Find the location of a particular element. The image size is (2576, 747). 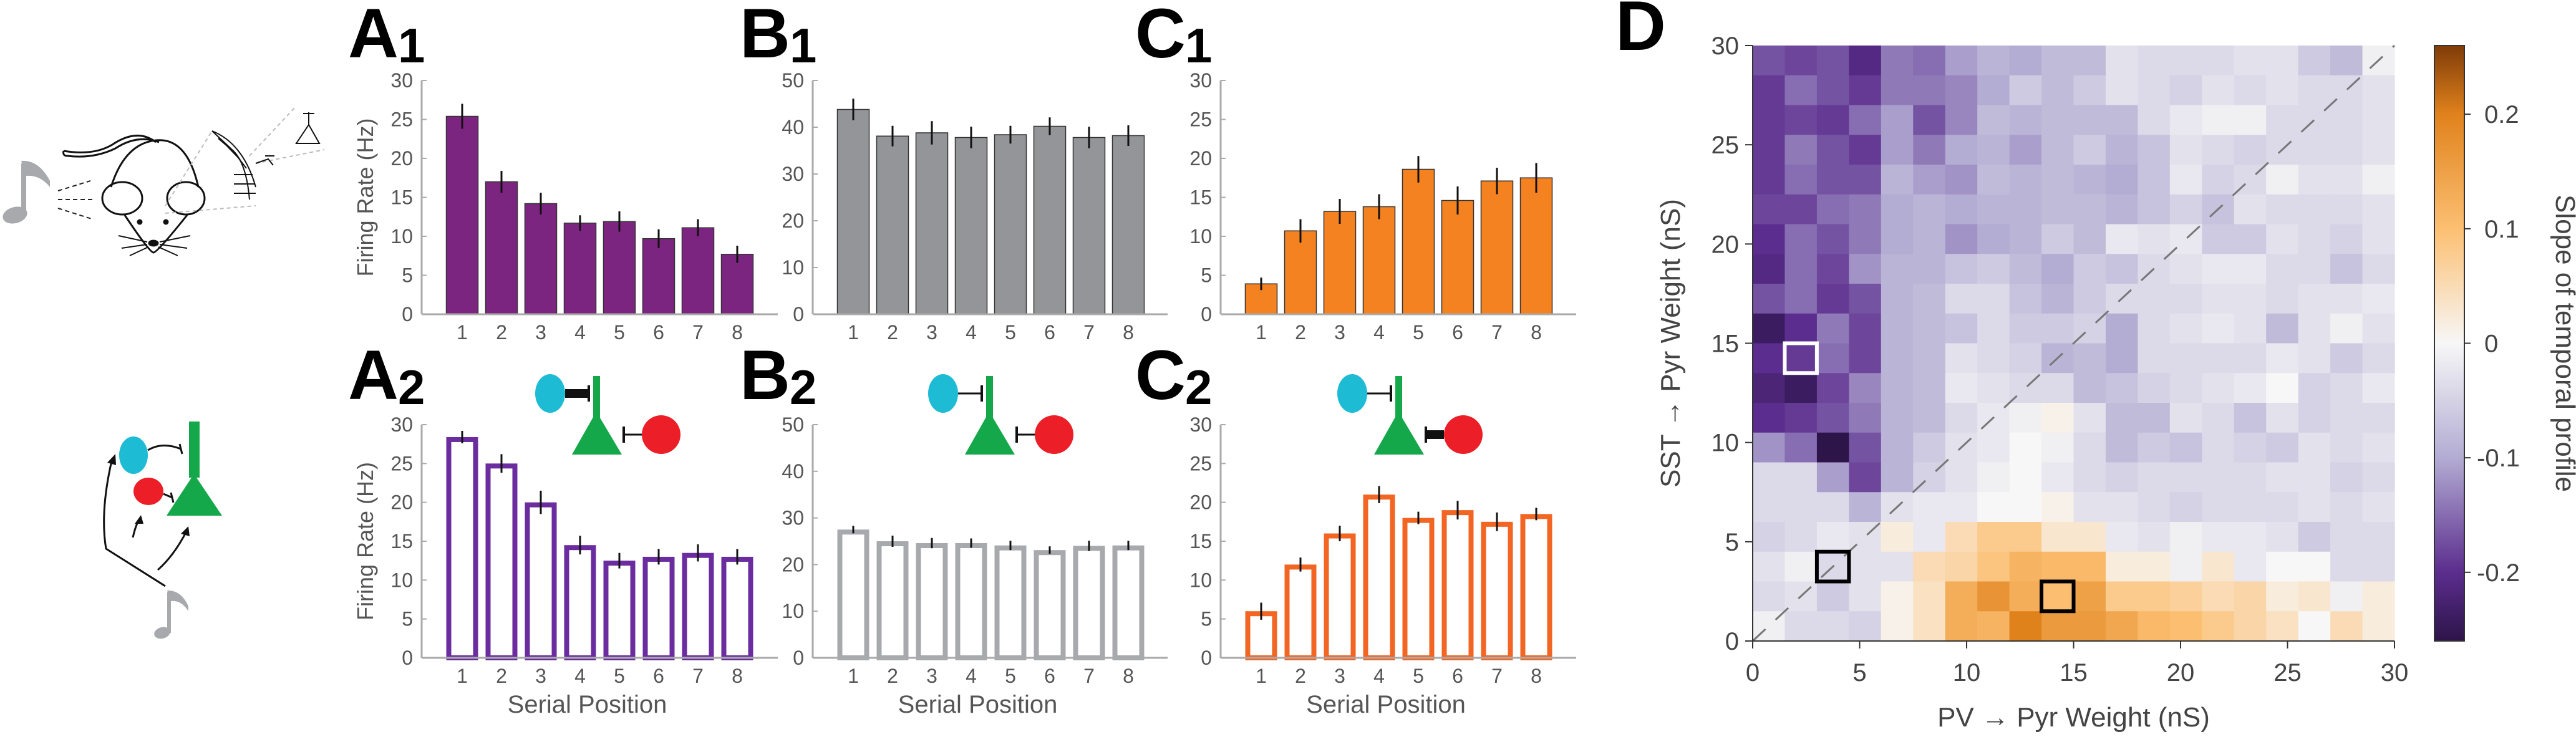

pyr-cell-dendrite is located at coordinates (596, 398).